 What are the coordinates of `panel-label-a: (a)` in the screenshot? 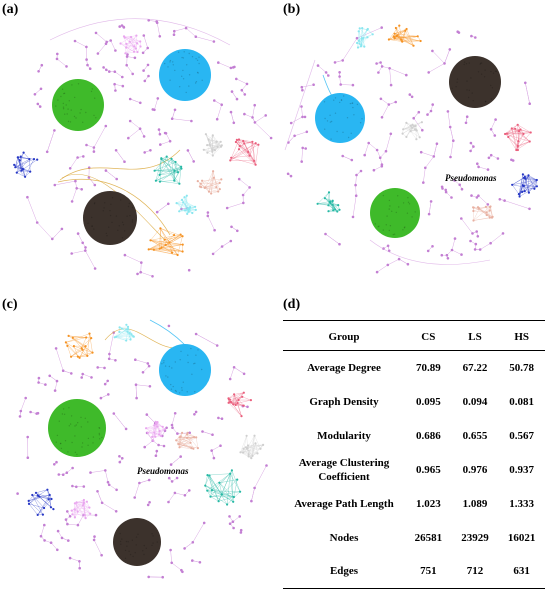 It's located at (10, 9).